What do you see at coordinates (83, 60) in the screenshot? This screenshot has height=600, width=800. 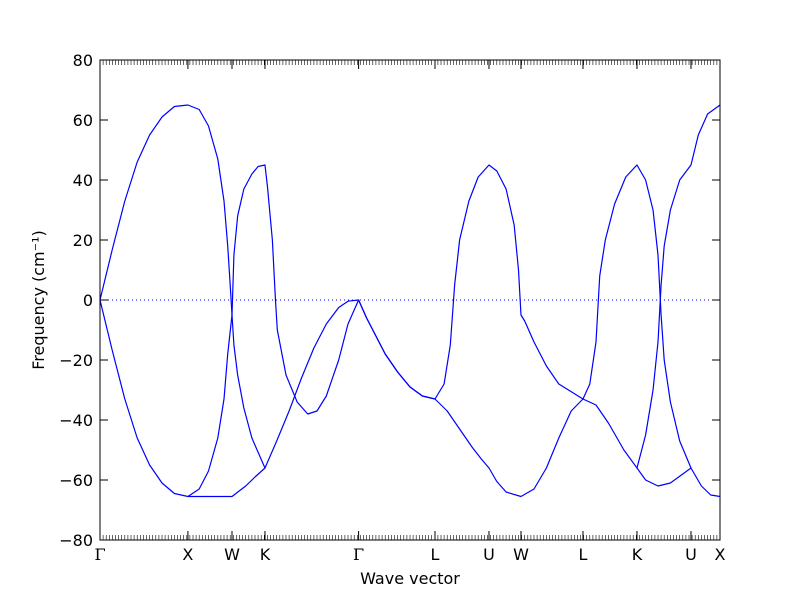 I see `y-tick-label: 80` at bounding box center [83, 60].